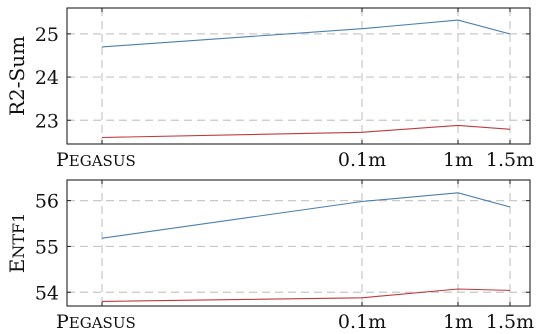 This screenshot has height=334, width=536. I want to click on y-tick-label: 55, so click(47, 247).